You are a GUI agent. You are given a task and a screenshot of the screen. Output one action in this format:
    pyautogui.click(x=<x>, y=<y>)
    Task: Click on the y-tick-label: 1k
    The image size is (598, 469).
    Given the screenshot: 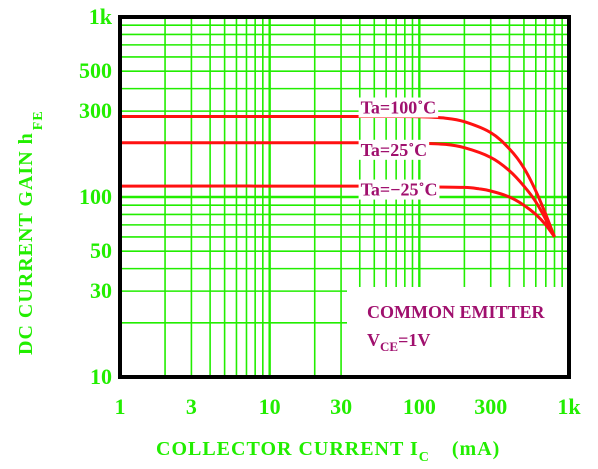 What is the action you would take?
    pyautogui.click(x=101, y=16)
    